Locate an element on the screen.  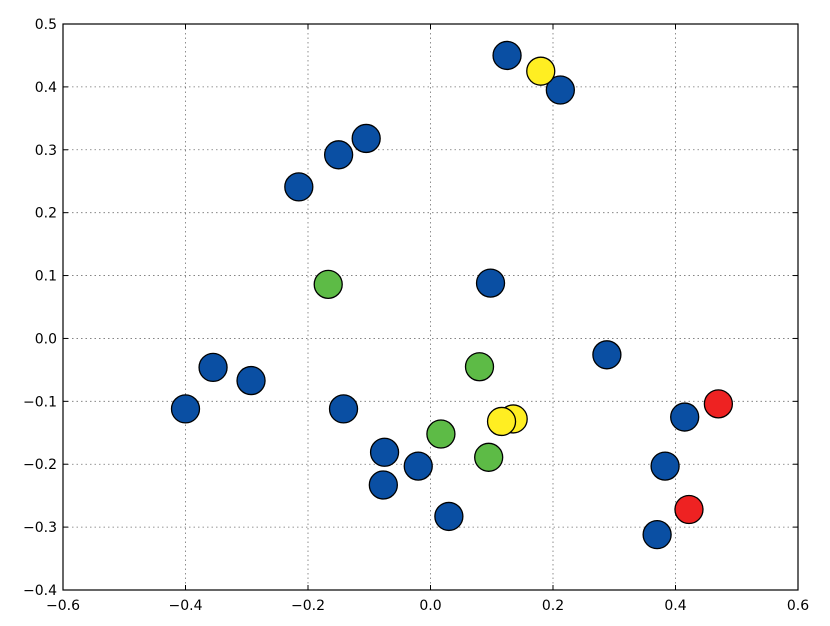
x-tick-label: 0.0 is located at coordinates (430, 606).